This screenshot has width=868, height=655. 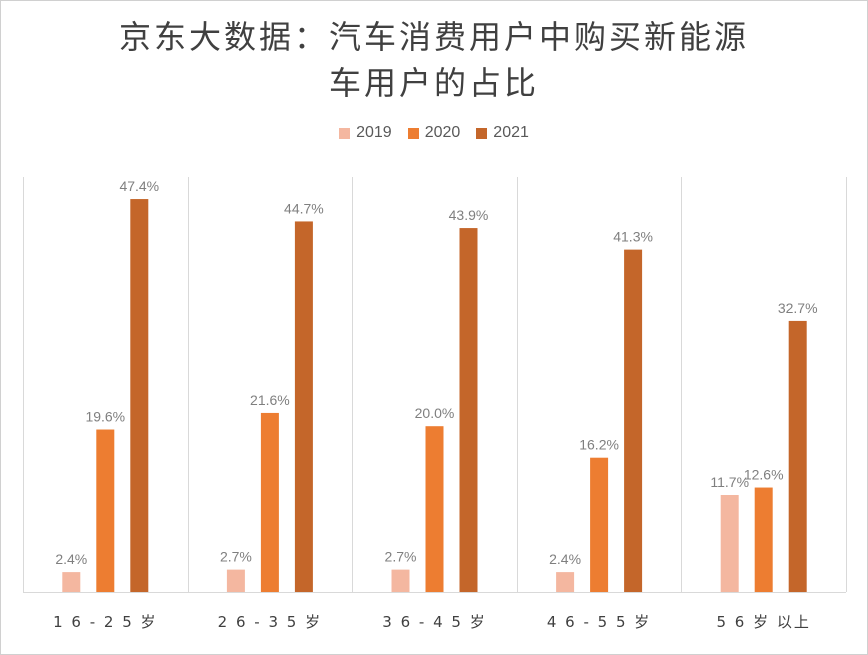 What do you see at coordinates (105, 417) in the screenshot?
I see `data-label-2020-0: 19.6%` at bounding box center [105, 417].